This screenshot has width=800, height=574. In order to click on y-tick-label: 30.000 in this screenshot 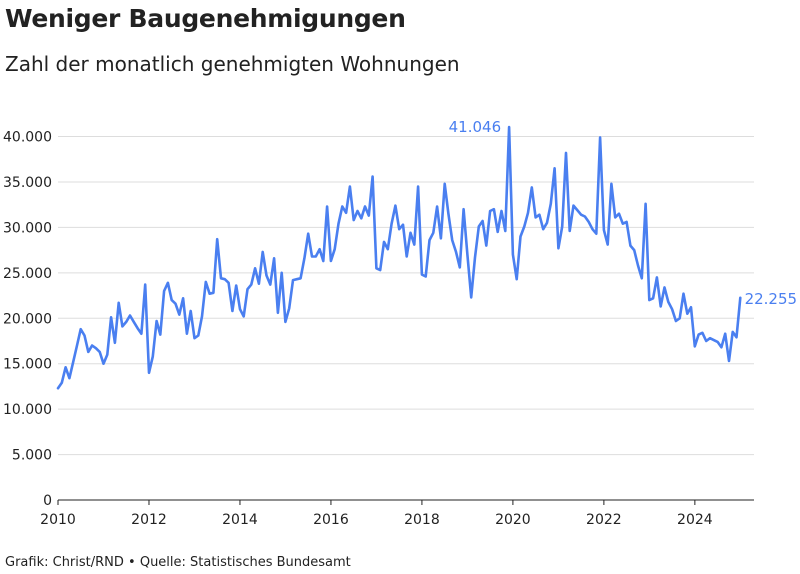, I will do `click(27, 228)`.